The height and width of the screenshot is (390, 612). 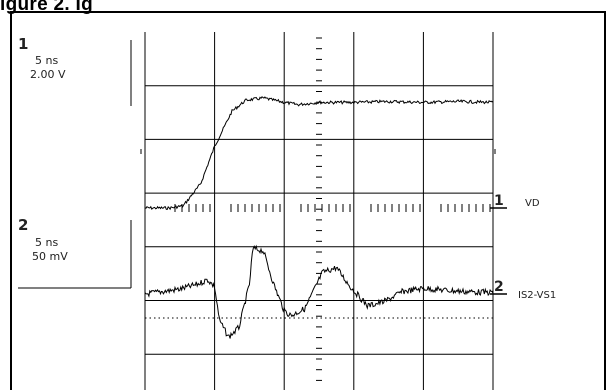 What do you see at coordinates (499, 287) in the screenshot?
I see `marker-2-number: 2` at bounding box center [499, 287].